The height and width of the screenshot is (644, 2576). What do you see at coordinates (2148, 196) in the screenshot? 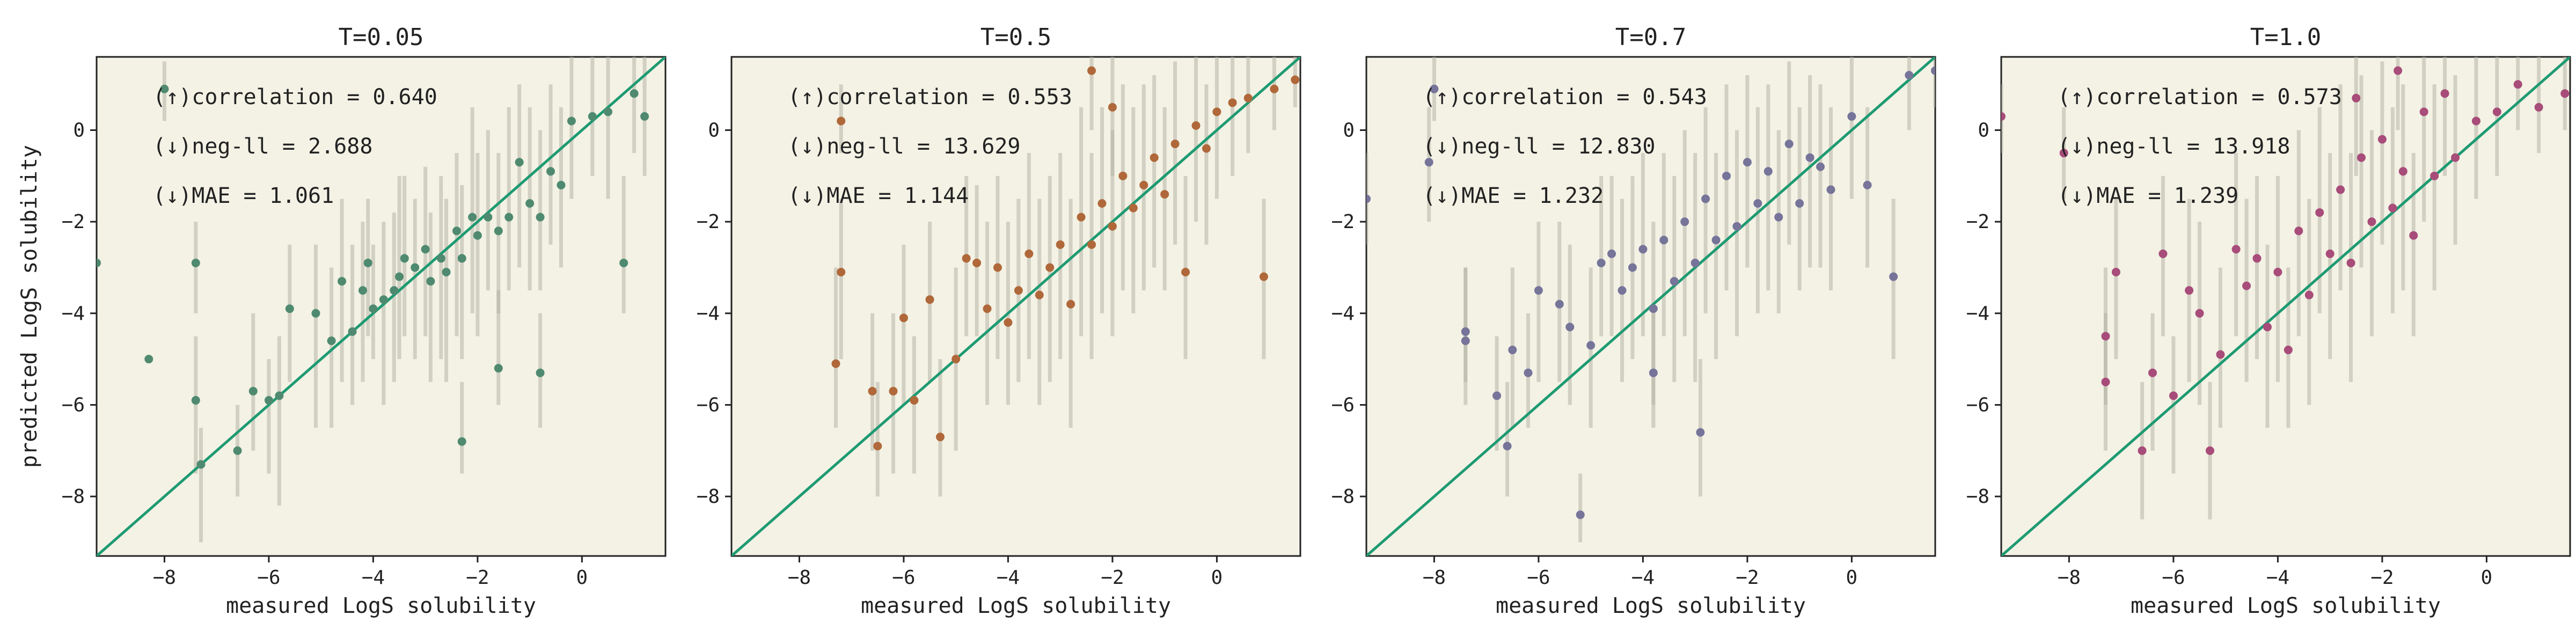
I see `metric-label: (↓)MAE = 1.239` at bounding box center [2148, 196].